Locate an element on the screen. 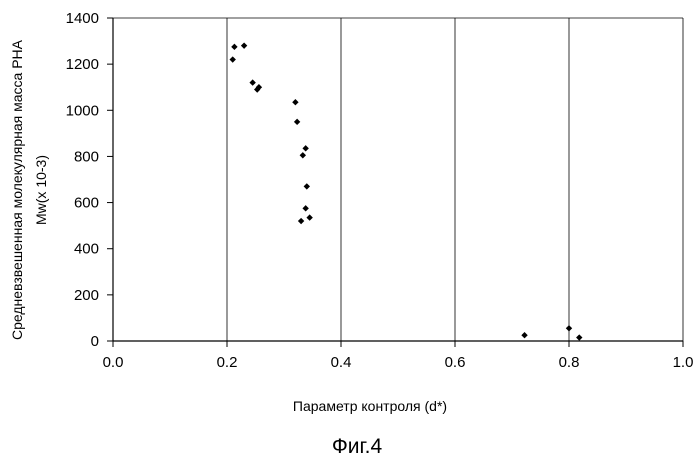 Image resolution: width=699 pixels, height=463 pixels. x-tick-label-3: 0.6 is located at coordinates (455, 362).